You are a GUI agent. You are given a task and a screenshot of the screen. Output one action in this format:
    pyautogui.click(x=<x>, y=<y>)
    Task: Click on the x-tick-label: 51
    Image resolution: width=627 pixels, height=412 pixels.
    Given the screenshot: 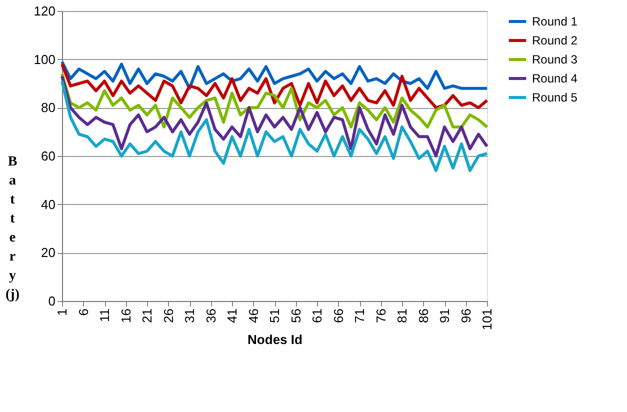 What is the action you would take?
    pyautogui.click(x=274, y=315)
    